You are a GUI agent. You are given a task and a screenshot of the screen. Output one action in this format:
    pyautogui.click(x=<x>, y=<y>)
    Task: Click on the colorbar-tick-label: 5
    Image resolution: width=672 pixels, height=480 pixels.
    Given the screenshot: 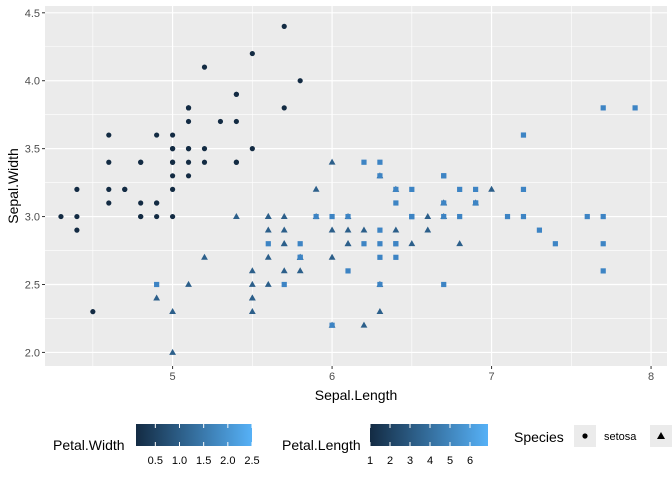 What is the action you would take?
    pyautogui.click(x=450, y=461)
    